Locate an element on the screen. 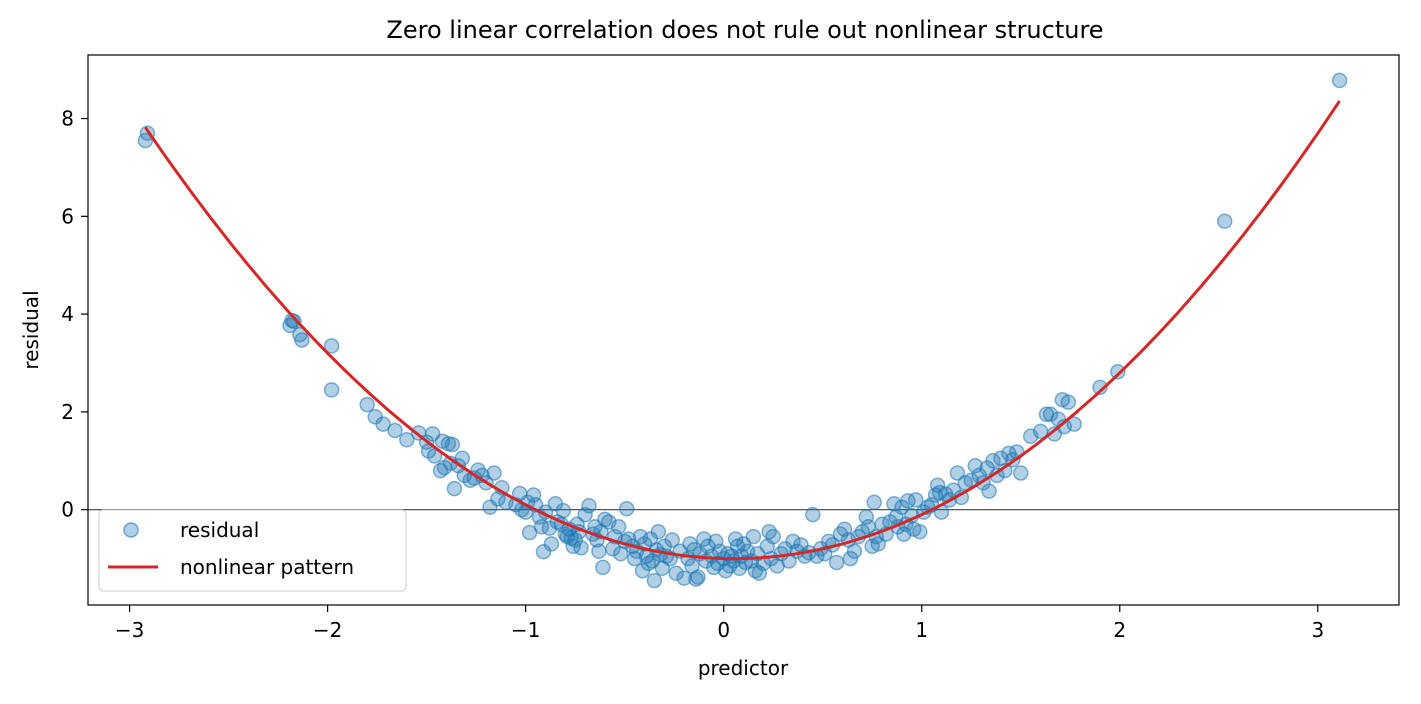 The image size is (1421, 704). x-tick-label: −1 is located at coordinates (525, 630).